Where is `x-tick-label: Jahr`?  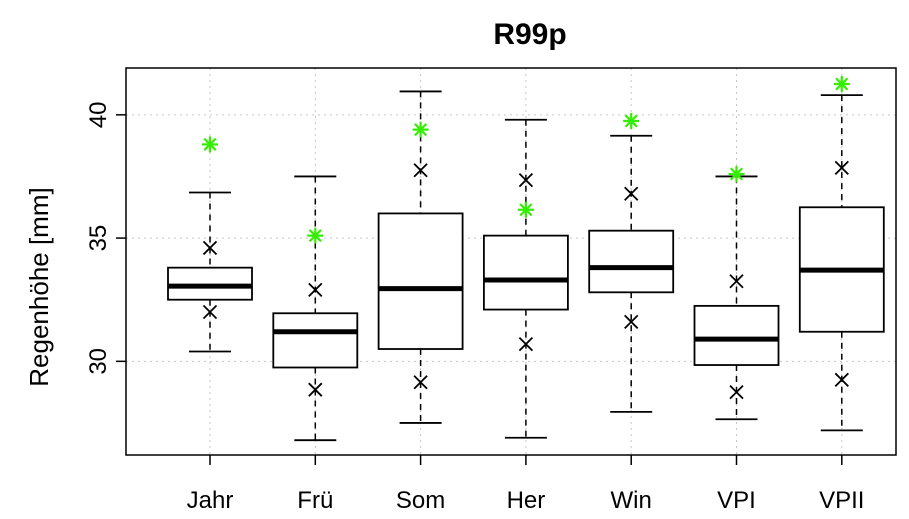
x-tick-label: Jahr is located at coordinates (210, 500).